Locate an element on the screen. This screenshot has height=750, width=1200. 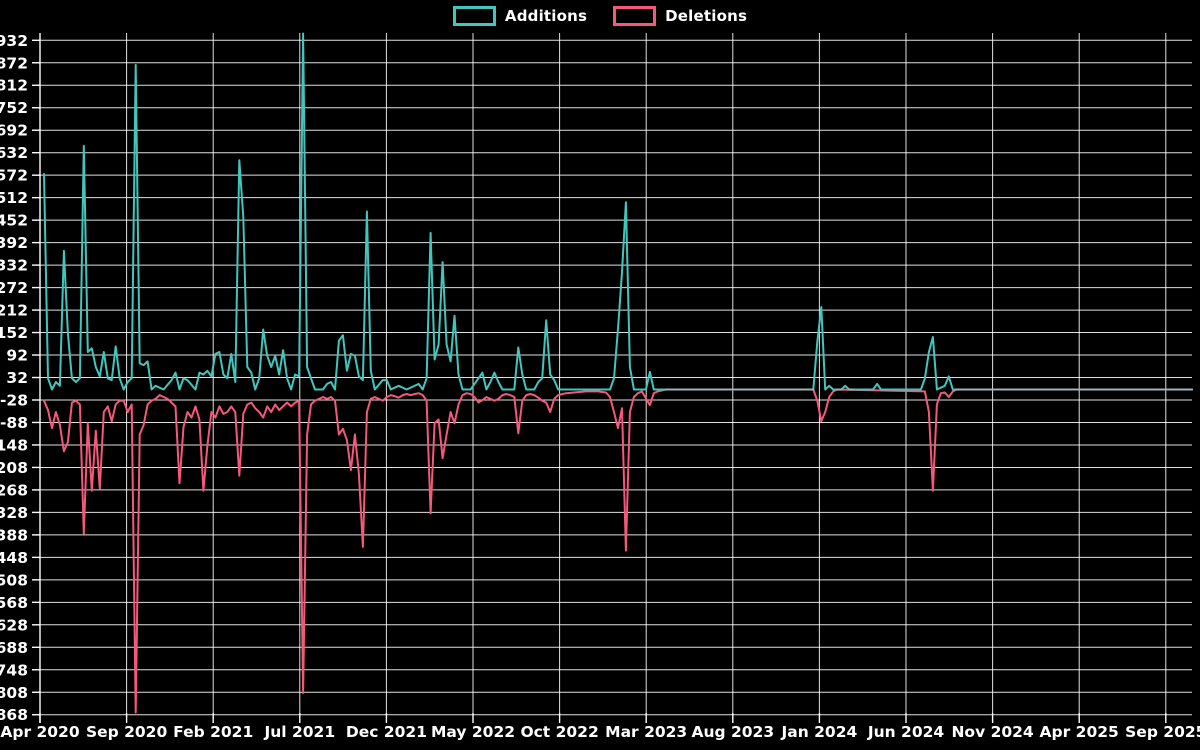
y-tick-label: 452 is located at coordinates (14, 221).